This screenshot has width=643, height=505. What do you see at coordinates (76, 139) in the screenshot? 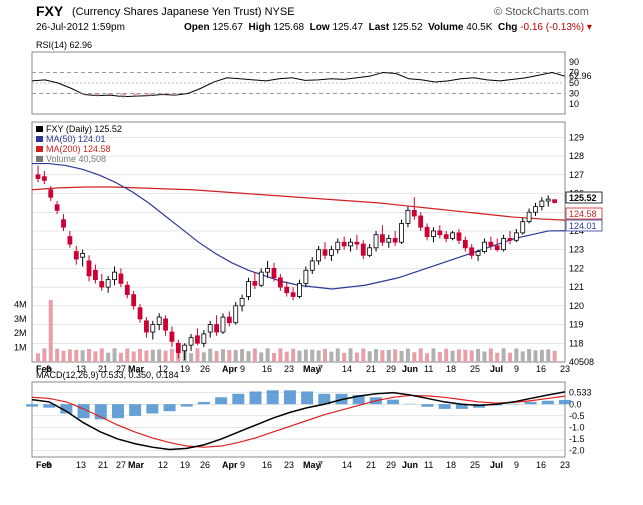
I see `legend-entry: MA(50) 124.01` at bounding box center [76, 139].